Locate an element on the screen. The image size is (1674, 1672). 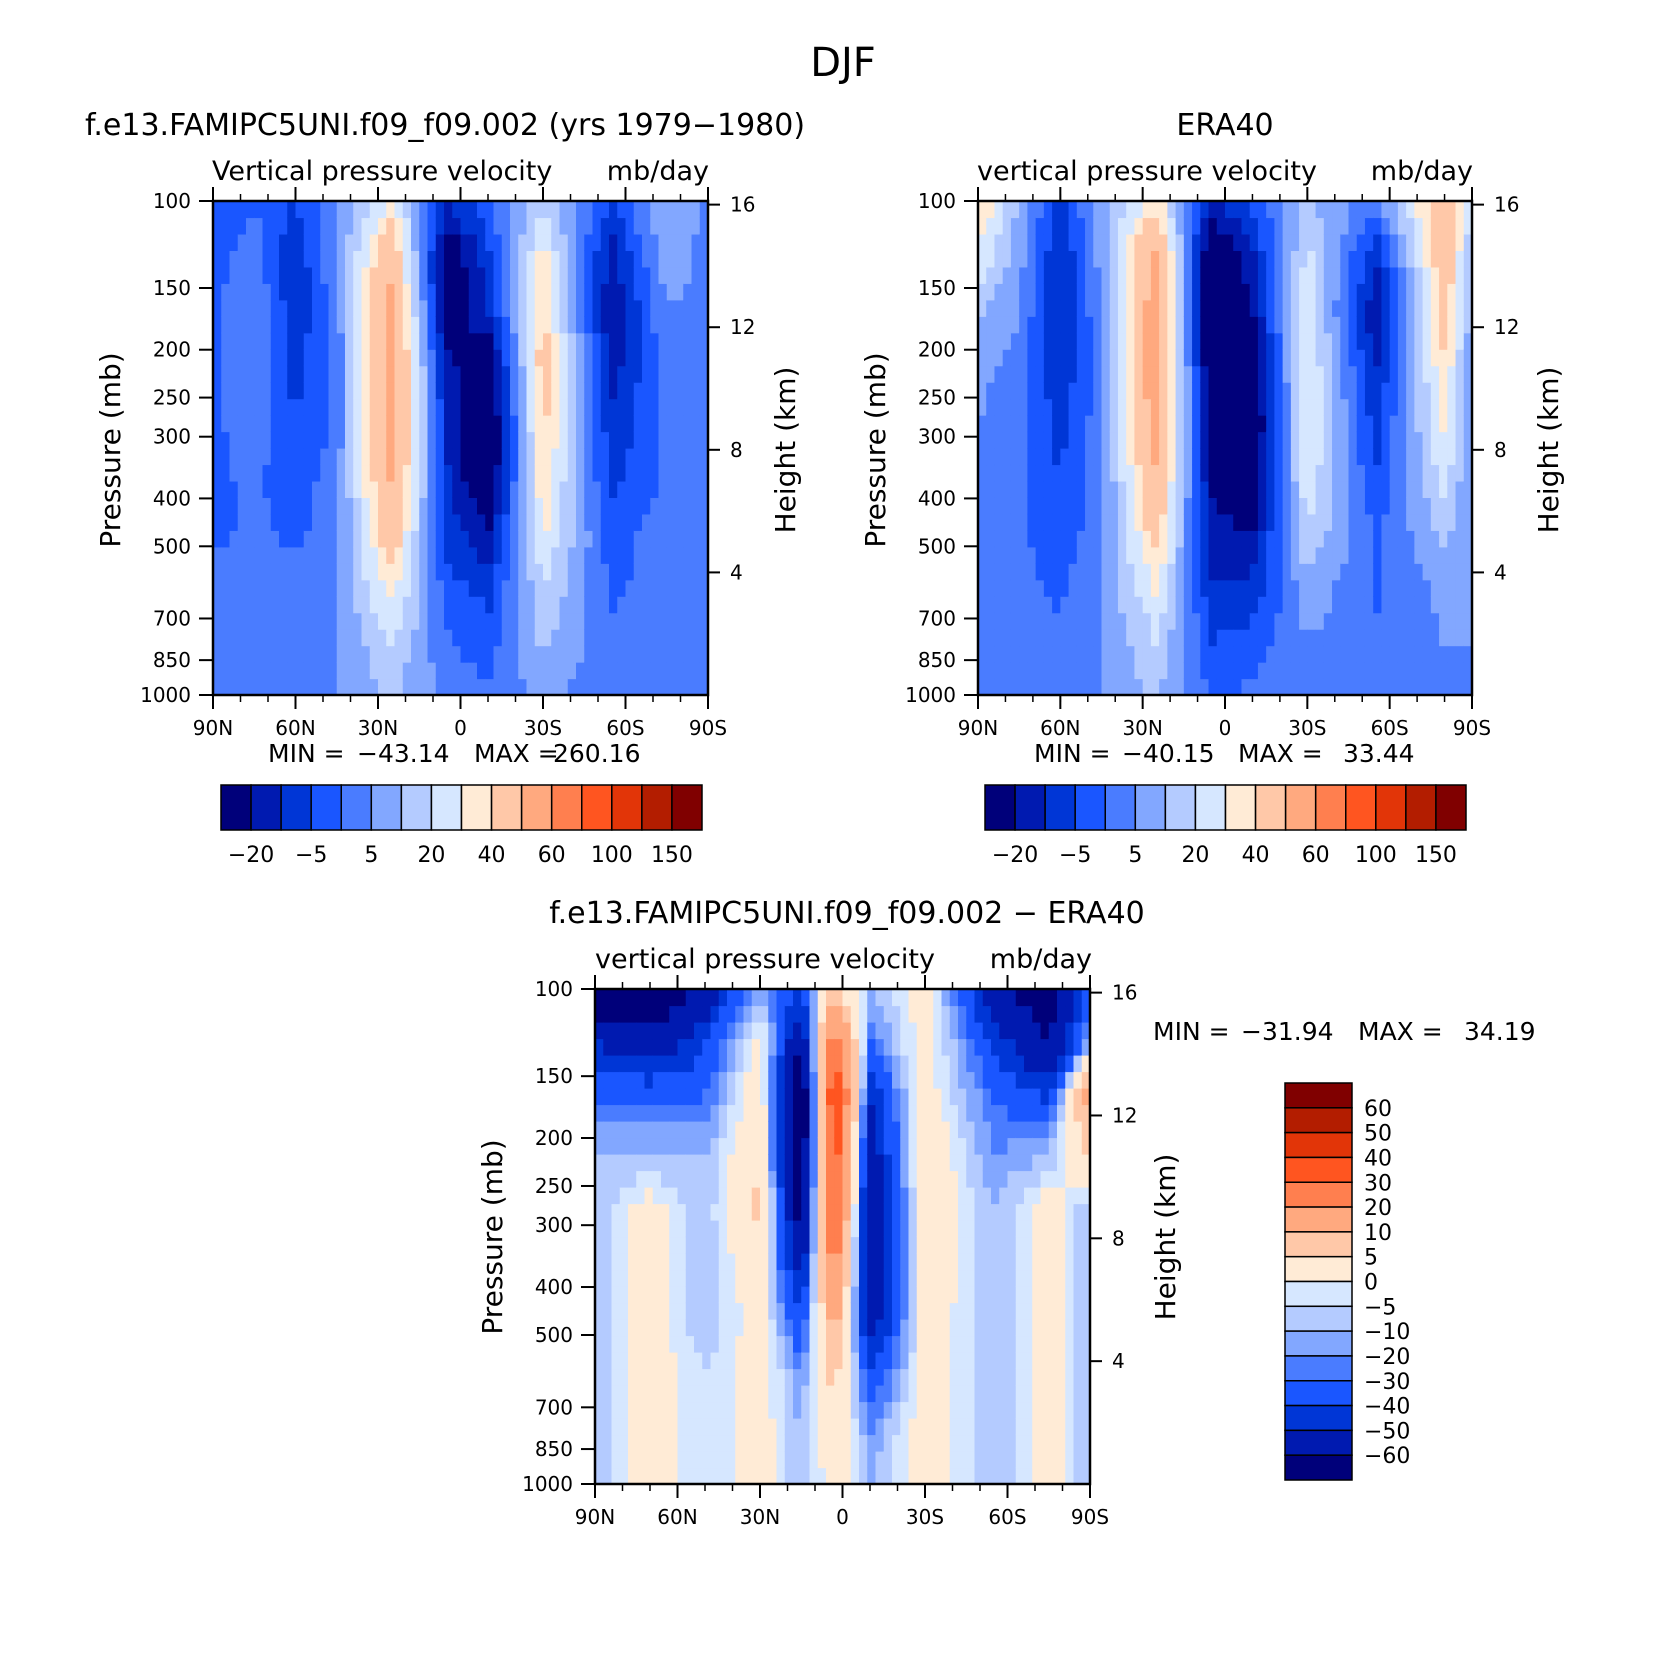
colorbar-label: 150 is located at coordinates (1436, 855).